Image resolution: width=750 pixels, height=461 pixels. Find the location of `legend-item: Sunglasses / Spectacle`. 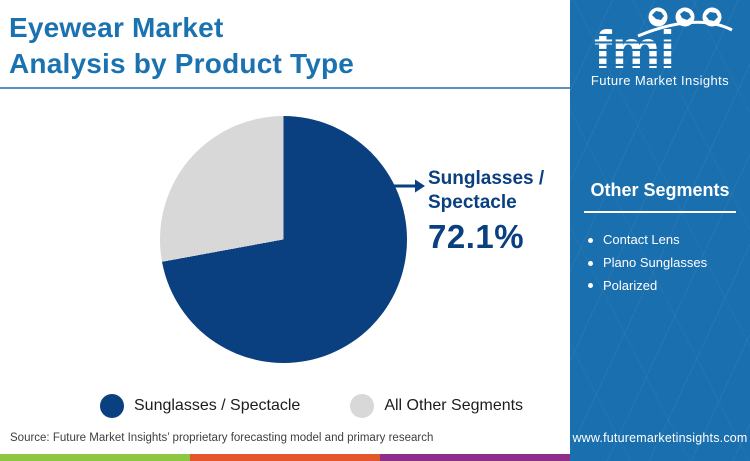

legend-item: Sunglasses / Spectacle is located at coordinates (200, 406).